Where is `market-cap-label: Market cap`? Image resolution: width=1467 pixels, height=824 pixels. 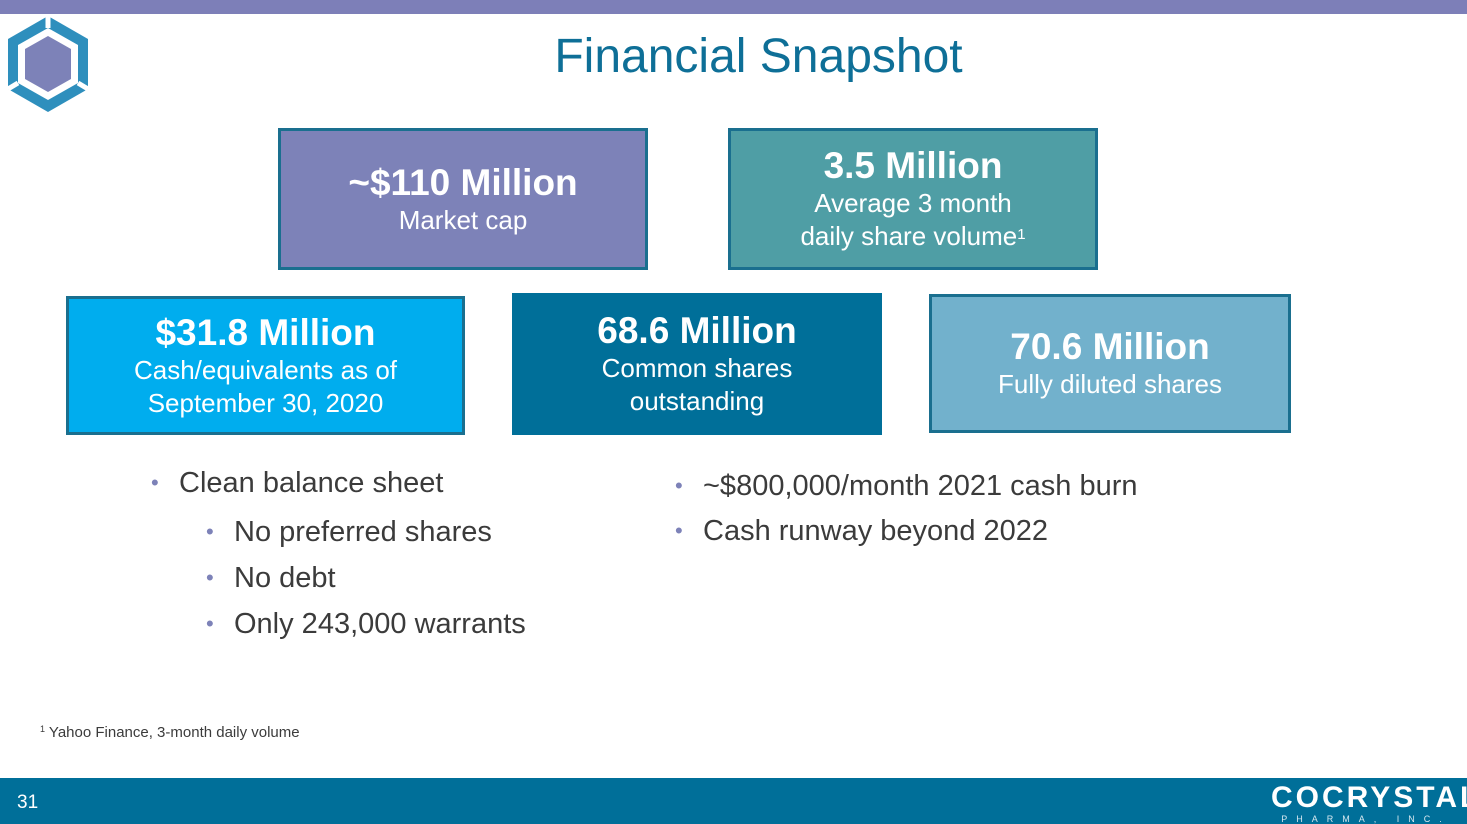
market-cap-label: Market cap is located at coordinates (463, 219).